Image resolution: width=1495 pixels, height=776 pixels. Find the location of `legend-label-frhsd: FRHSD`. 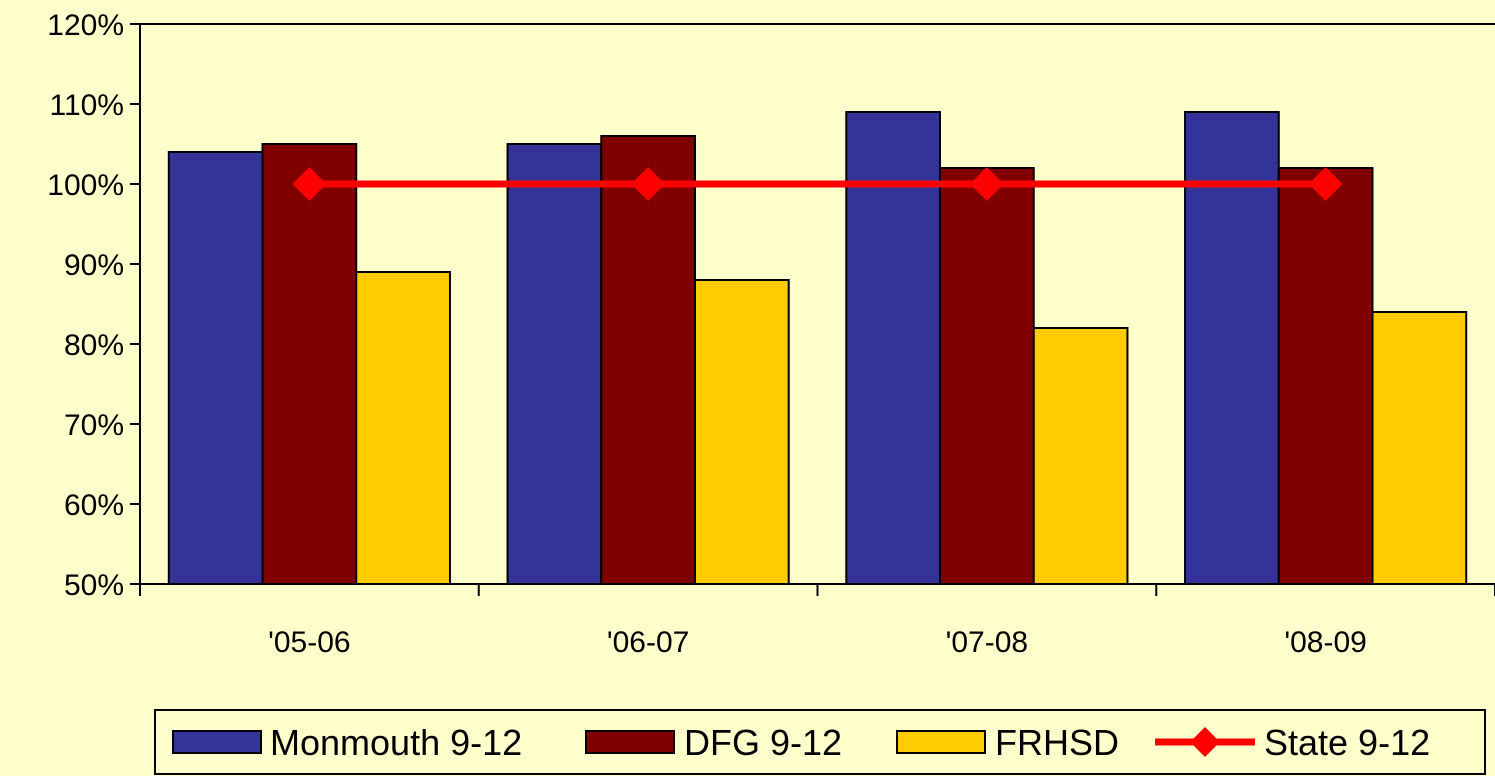

legend-label-frhsd: FRHSD is located at coordinates (1057, 742).